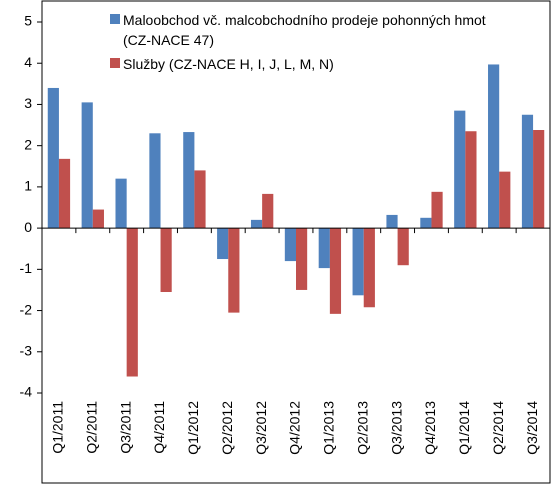 The image size is (552, 484). Describe the element at coordinates (26, 392) in the screenshot. I see `y-tick-label: -4` at that location.